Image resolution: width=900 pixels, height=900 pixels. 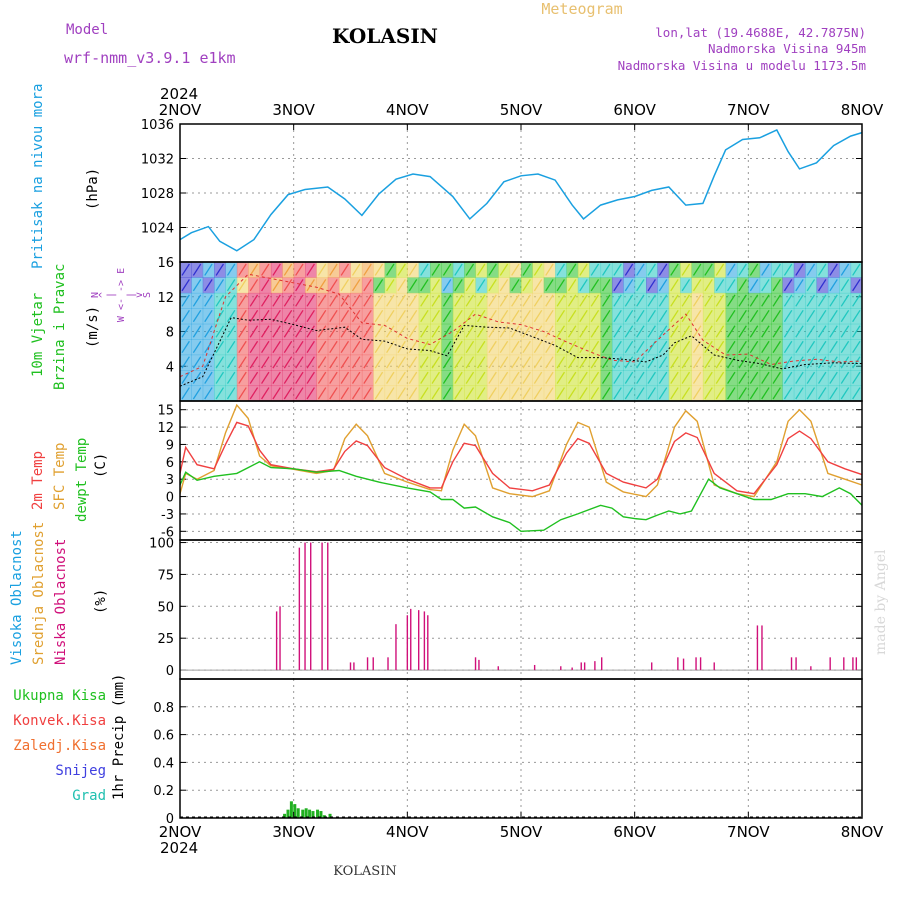 I want to click on compass-label: W <- -> E, so click(x=121, y=295).